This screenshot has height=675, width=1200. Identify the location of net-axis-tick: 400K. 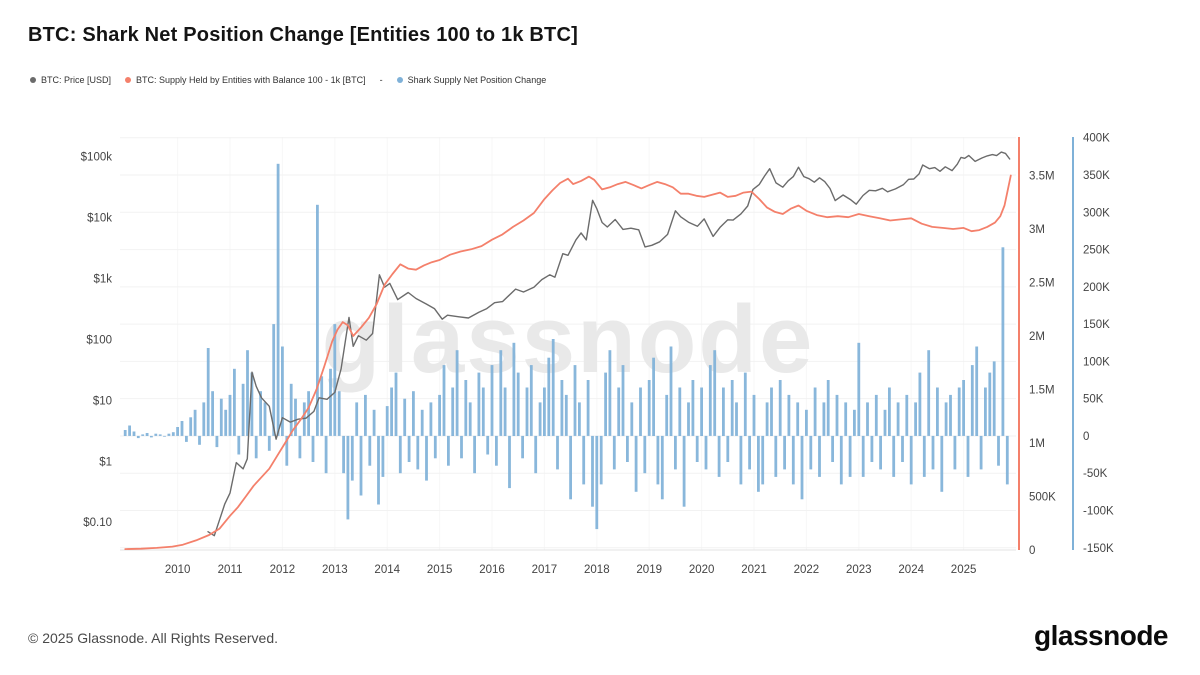
(1096, 139).